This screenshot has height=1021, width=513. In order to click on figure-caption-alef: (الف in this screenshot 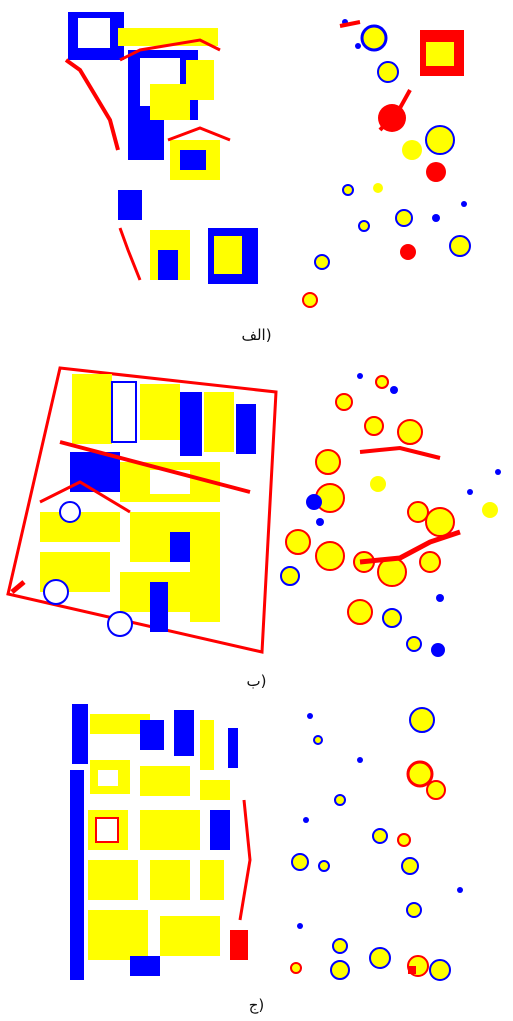, I will do `click(256, 335)`.